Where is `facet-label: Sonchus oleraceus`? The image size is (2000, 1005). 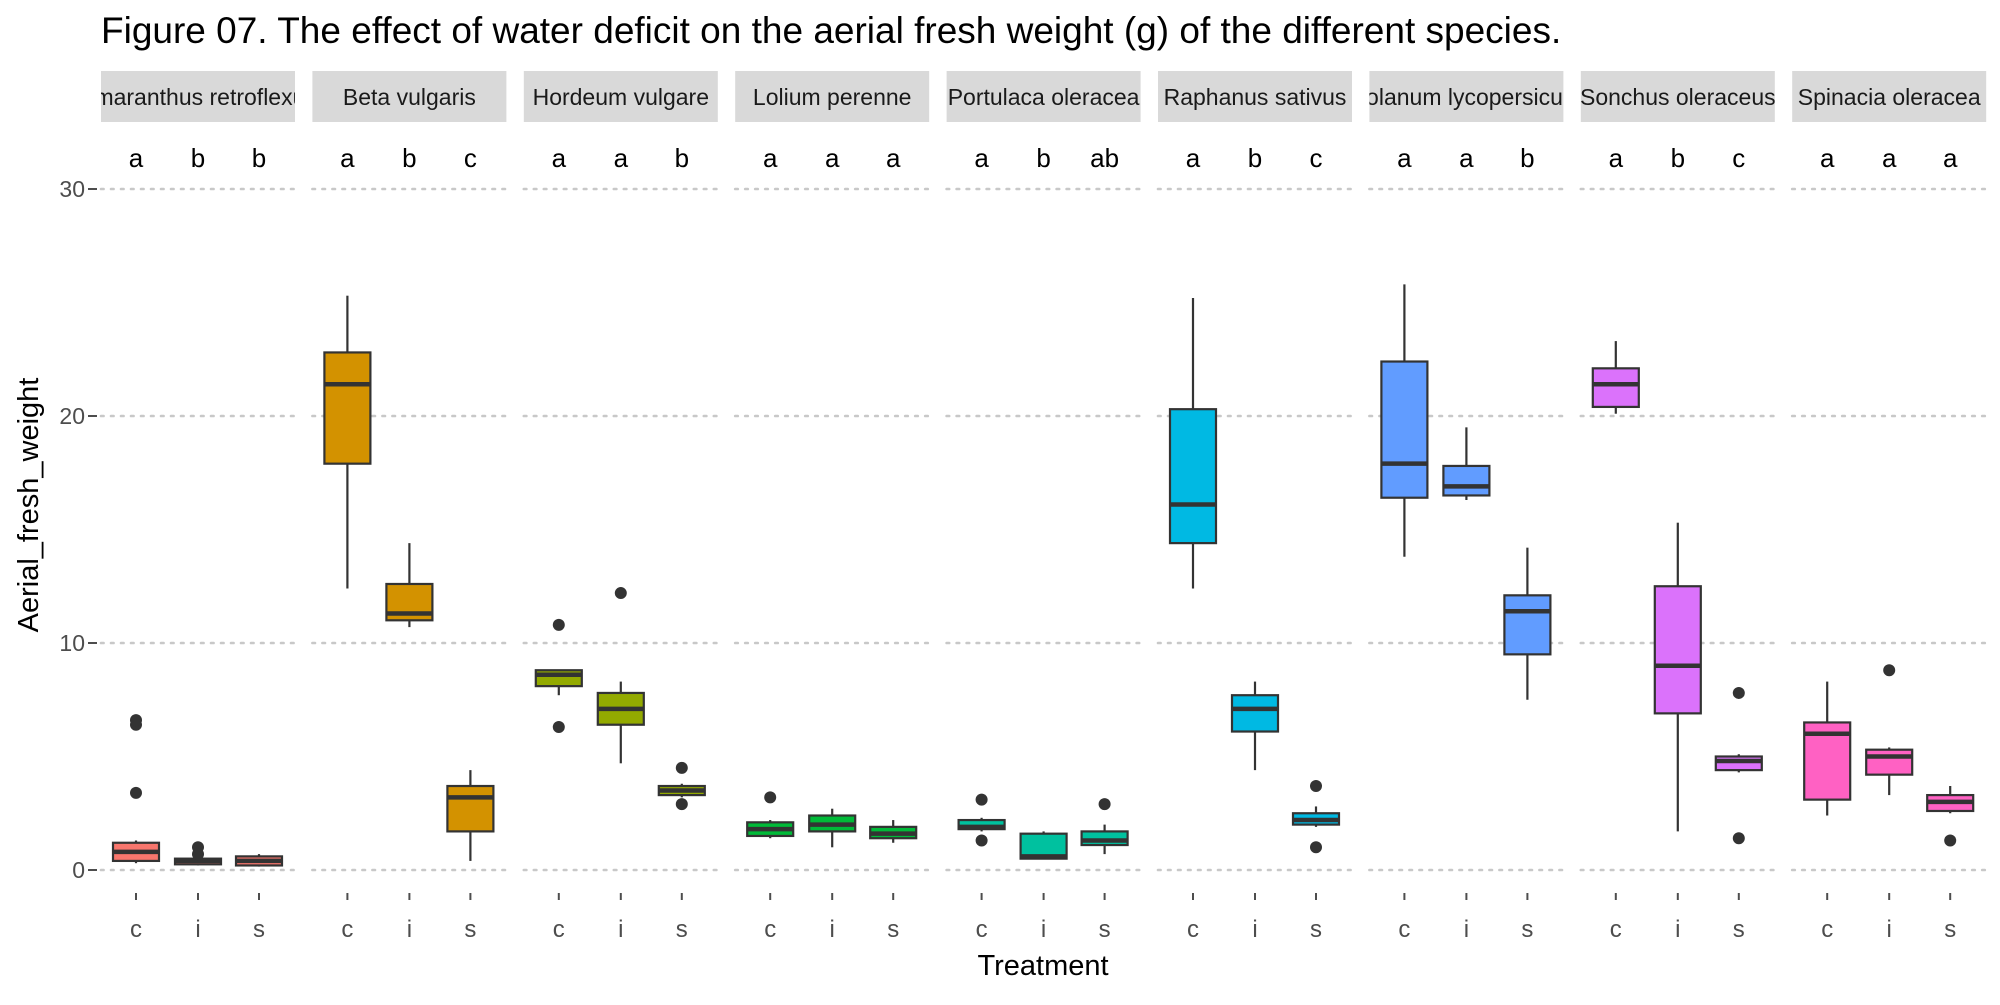 facet-label: Sonchus oleraceus is located at coordinates (1678, 97).